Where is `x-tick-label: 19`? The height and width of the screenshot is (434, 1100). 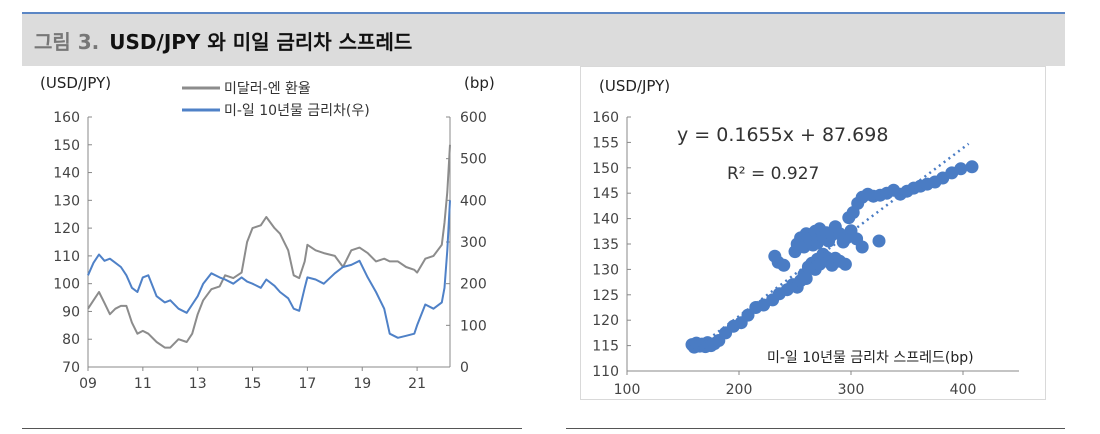 x-tick-label: 19 is located at coordinates (362, 384).